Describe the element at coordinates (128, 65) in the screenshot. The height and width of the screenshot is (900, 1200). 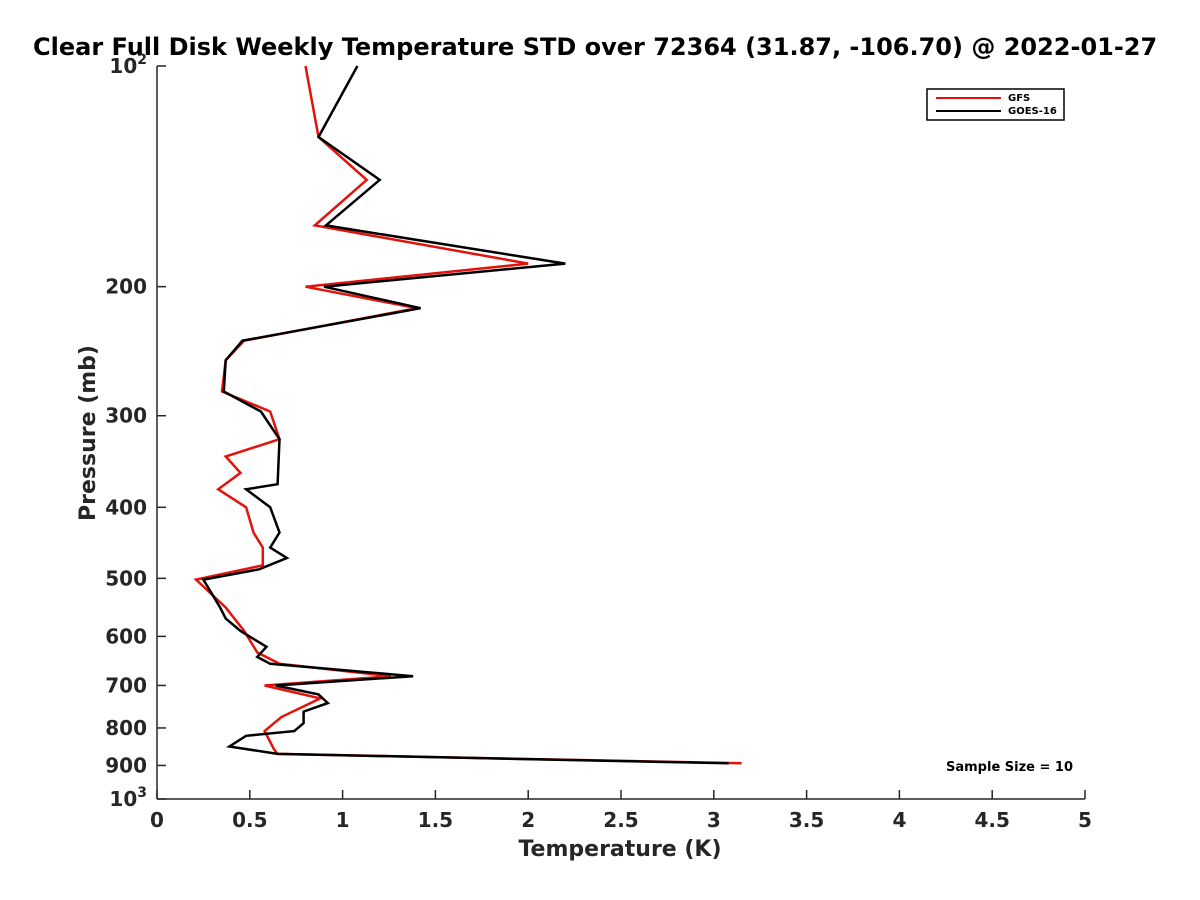
I see `y-tick-label: 10²` at that location.